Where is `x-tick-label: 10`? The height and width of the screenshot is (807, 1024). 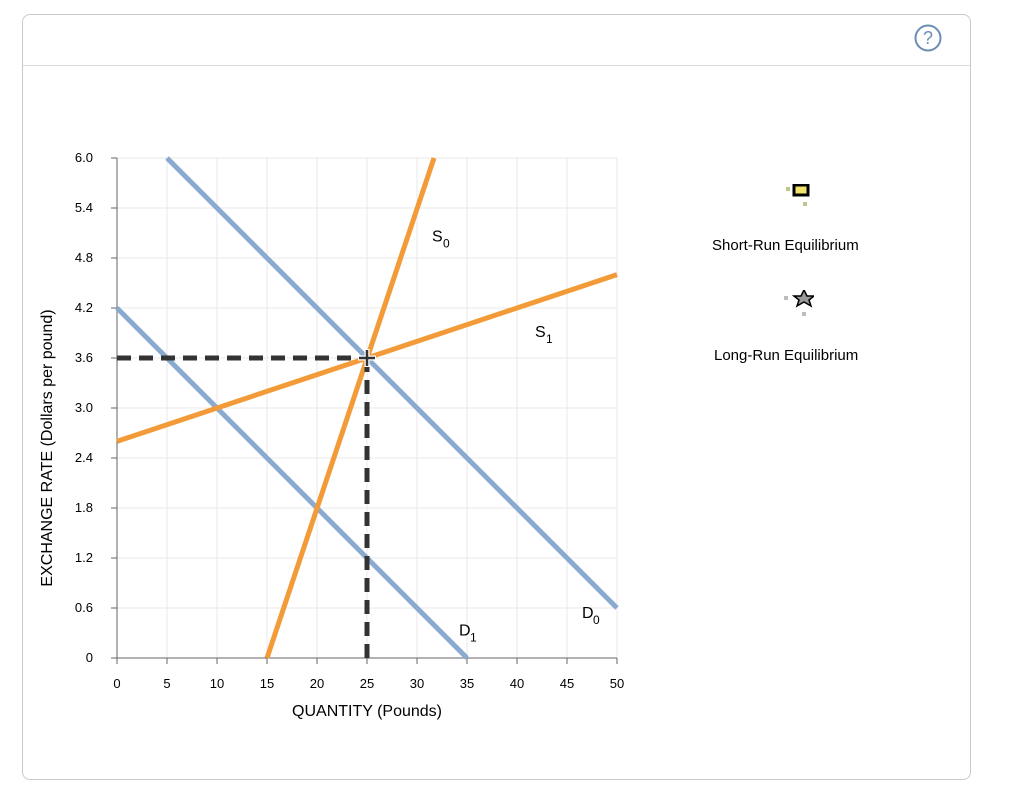 x-tick-label: 10 is located at coordinates (217, 683).